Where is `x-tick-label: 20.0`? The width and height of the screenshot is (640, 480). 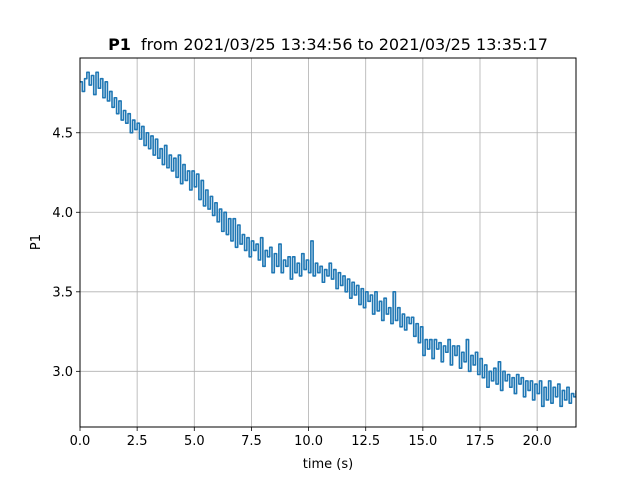
x-tick-label: 20.0 is located at coordinates (537, 441).